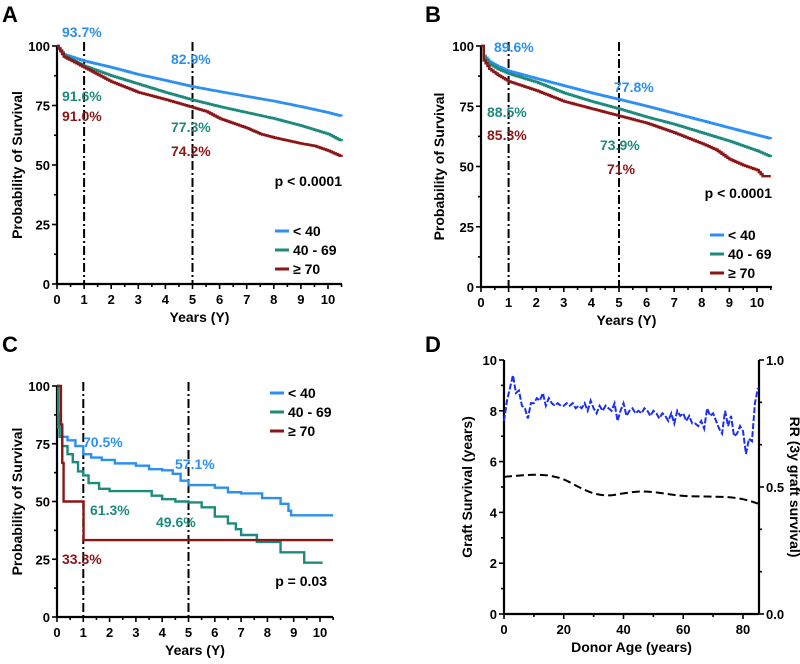  Describe the element at coordinates (82, 116) in the screenshot. I see `survival-annotation: 91.0%` at that location.